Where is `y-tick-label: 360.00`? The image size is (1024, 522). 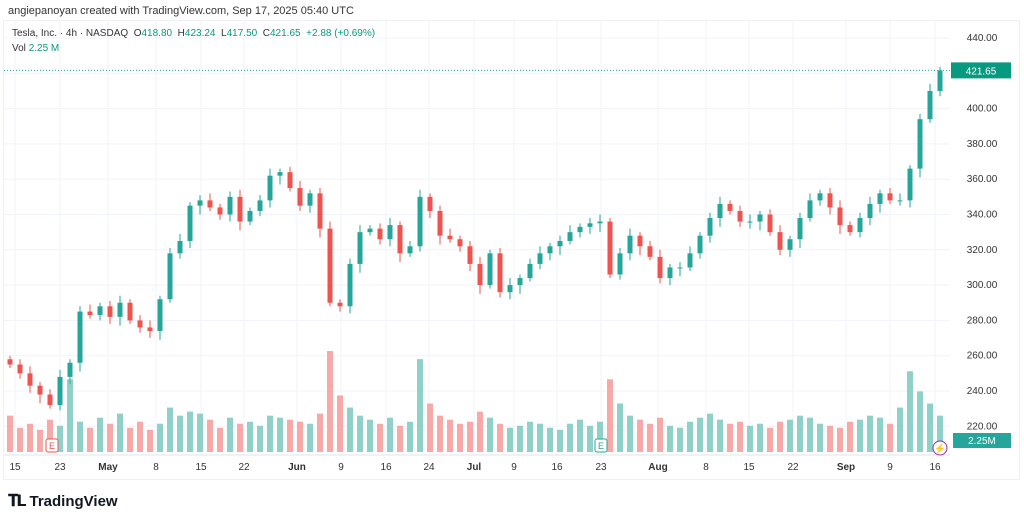
y-tick-label: 360.00 is located at coordinates (982, 179).